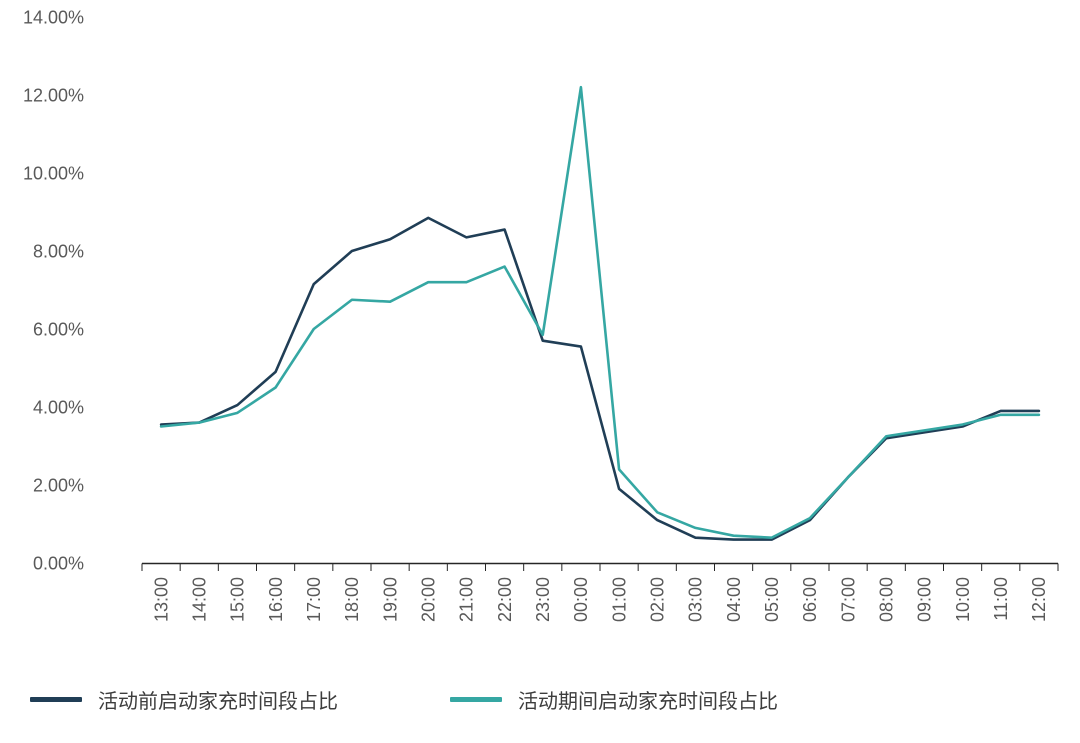 Image resolution: width=1080 pixels, height=743 pixels. I want to click on legend-swatch-before-campaign, so click(56, 699).